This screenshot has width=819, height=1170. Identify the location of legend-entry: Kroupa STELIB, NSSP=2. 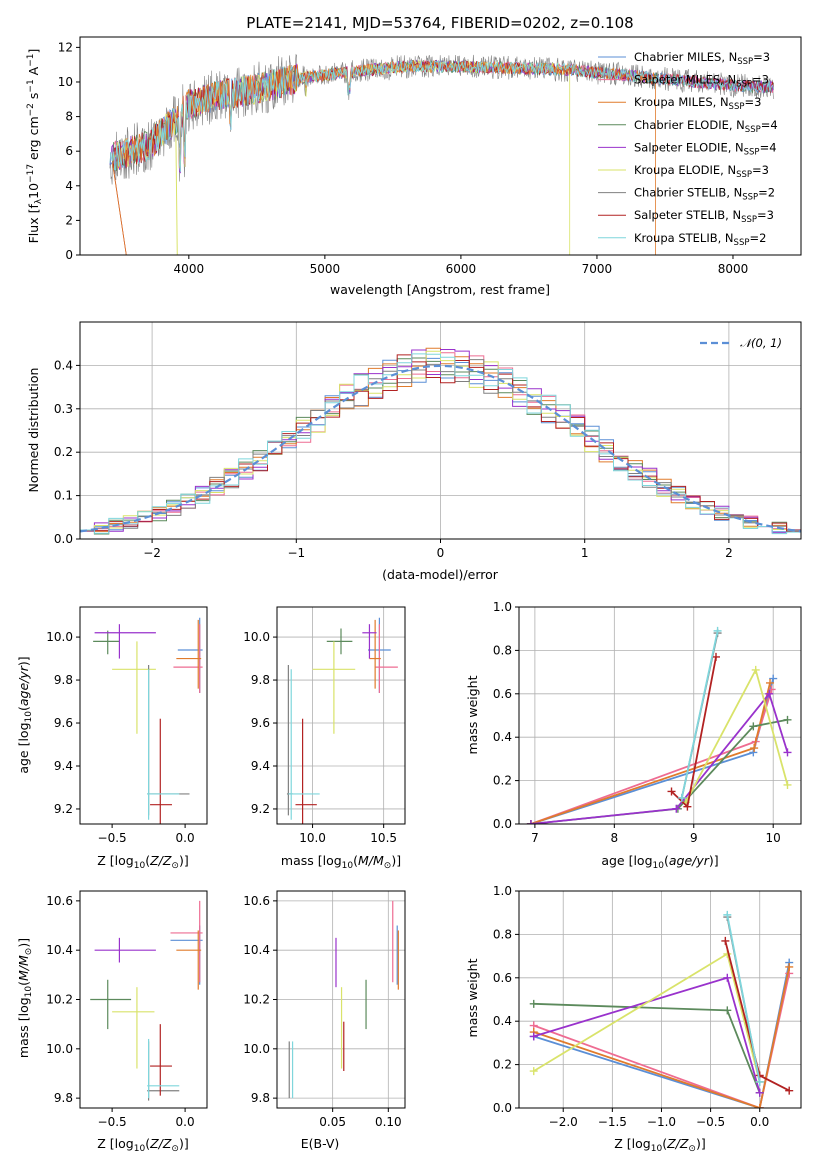
(700, 239).